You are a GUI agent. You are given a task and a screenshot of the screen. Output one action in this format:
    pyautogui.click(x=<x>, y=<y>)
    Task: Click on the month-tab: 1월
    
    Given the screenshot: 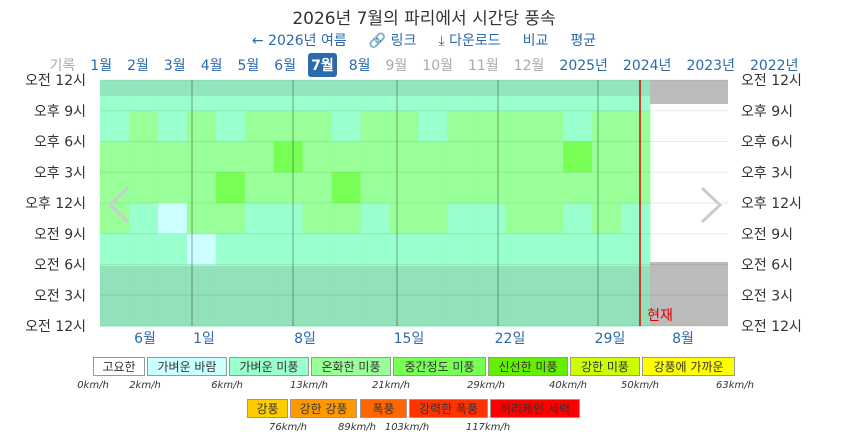 What is the action you would take?
    pyautogui.click(x=101, y=66)
    